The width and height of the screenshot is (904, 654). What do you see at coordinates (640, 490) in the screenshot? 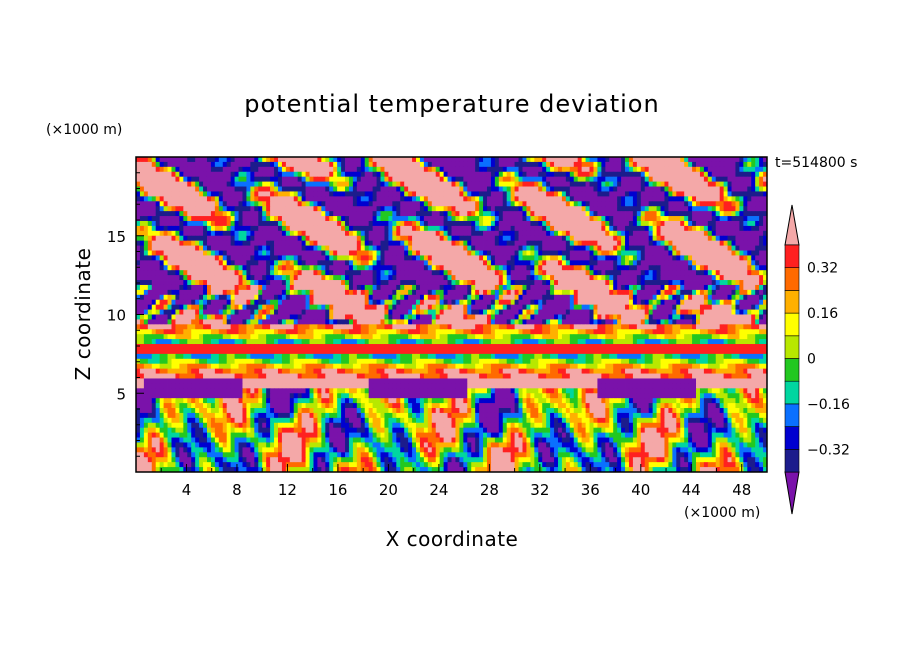
I see `x-tick-label: 40` at bounding box center [640, 490].